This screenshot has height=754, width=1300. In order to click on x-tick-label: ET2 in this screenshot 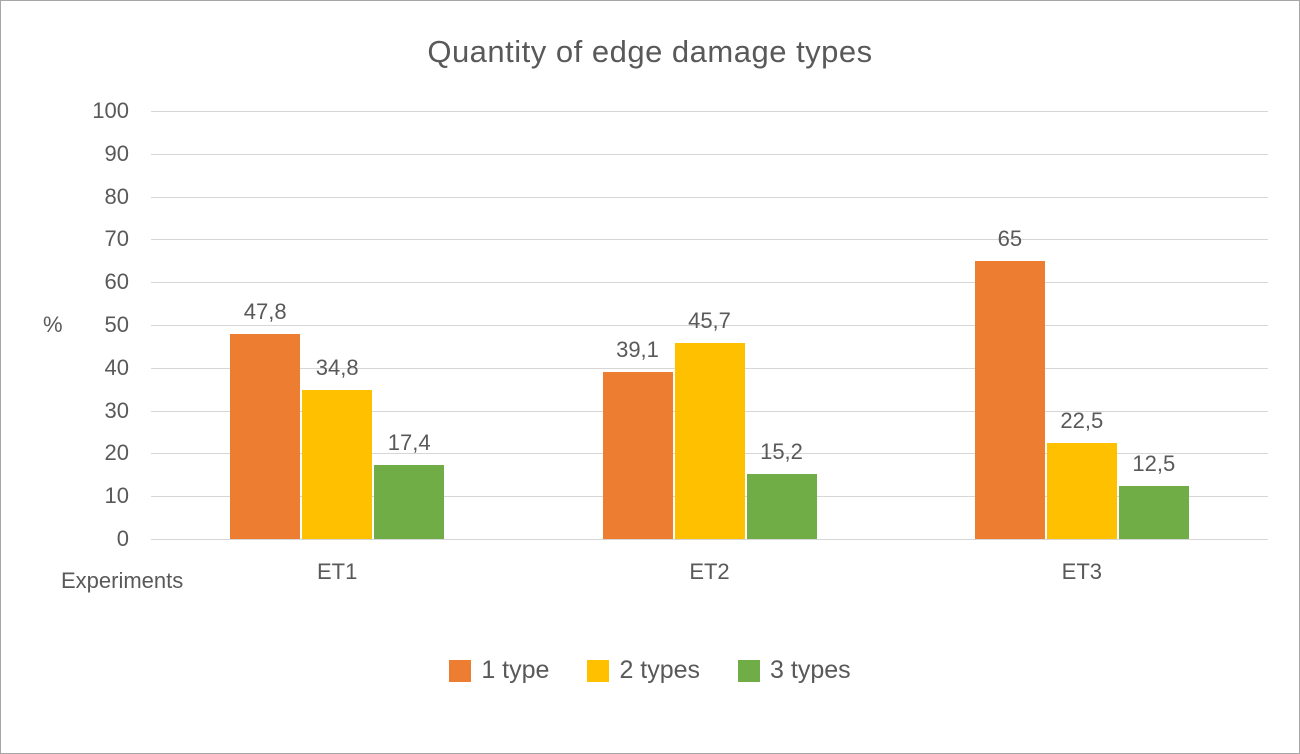, I will do `click(709, 571)`.